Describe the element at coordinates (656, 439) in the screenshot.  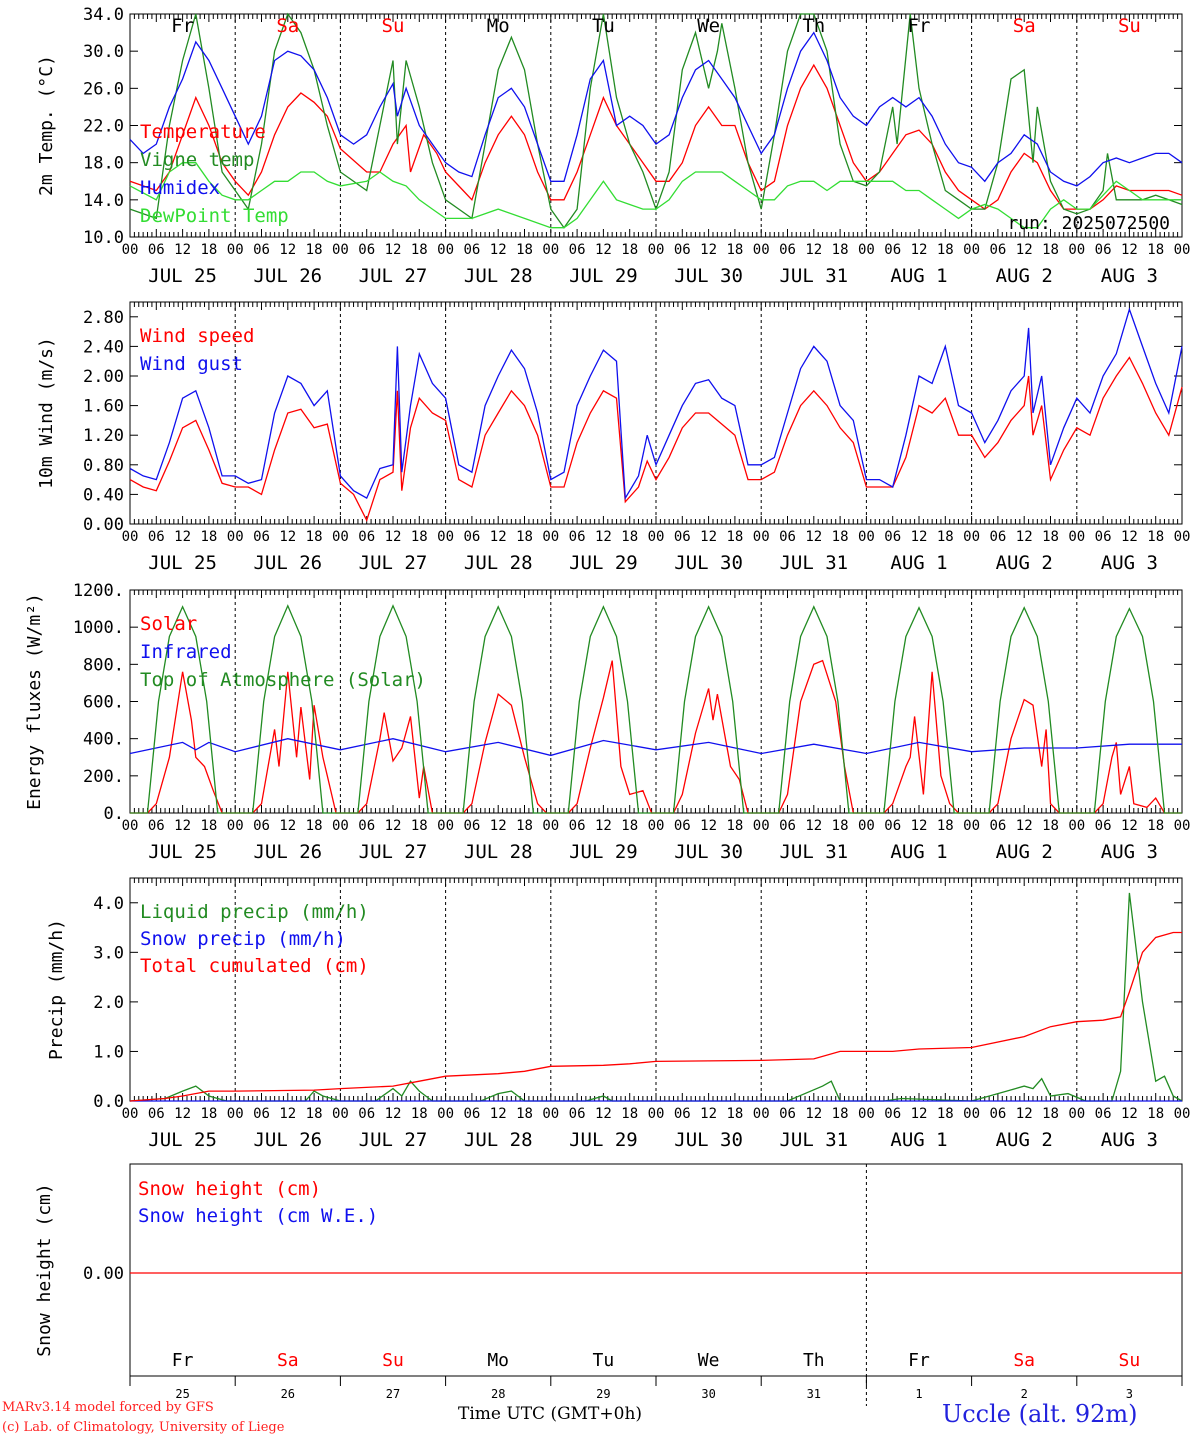
I see `series-wind-speed` at that location.